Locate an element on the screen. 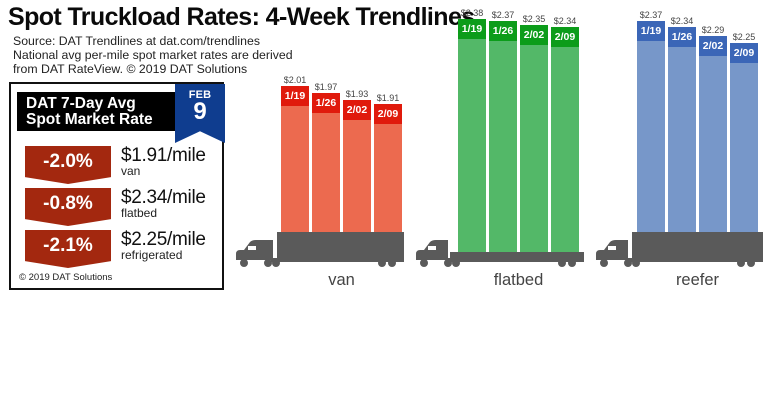 Image resolution: width=770 pixels, height=400 pixels. bar-value-label: $1.91 is located at coordinates (388, 98).